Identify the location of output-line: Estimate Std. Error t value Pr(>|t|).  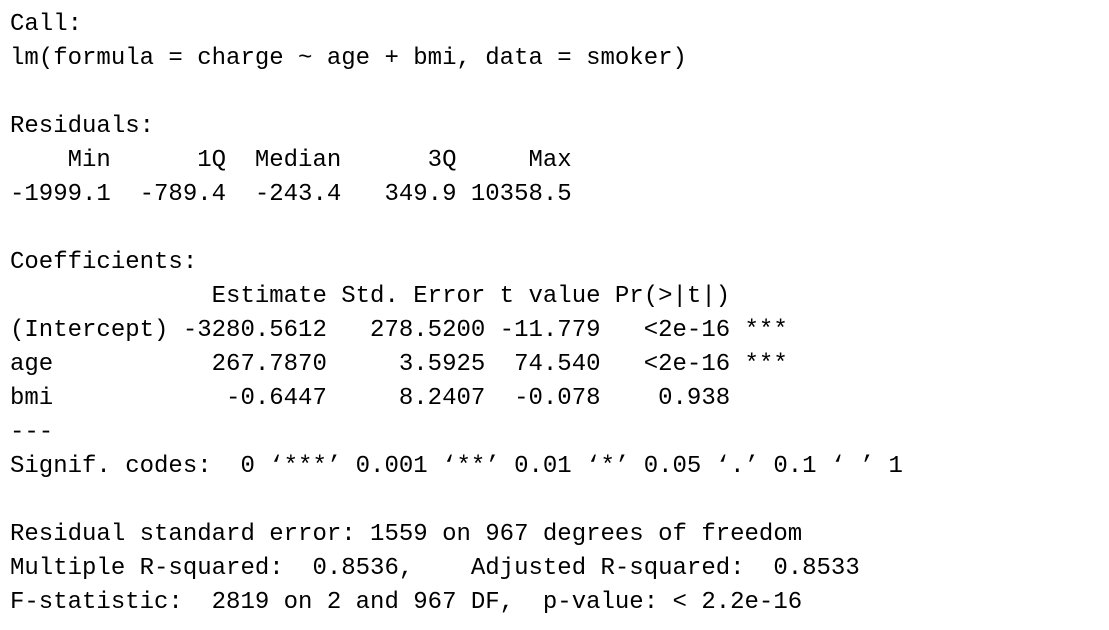
(370, 296).